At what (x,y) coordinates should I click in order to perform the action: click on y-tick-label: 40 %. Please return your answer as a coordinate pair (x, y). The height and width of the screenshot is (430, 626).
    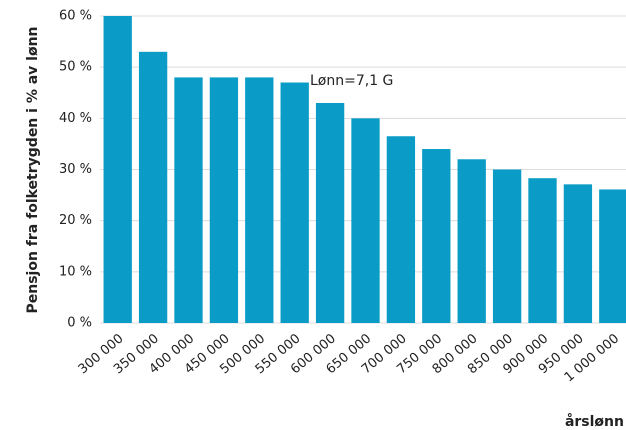
    Looking at the image, I should click on (75, 118).